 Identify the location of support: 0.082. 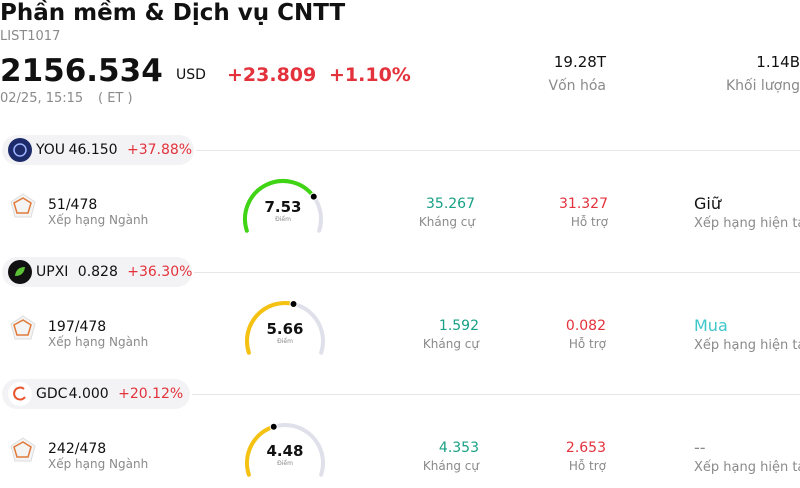
(585, 326).